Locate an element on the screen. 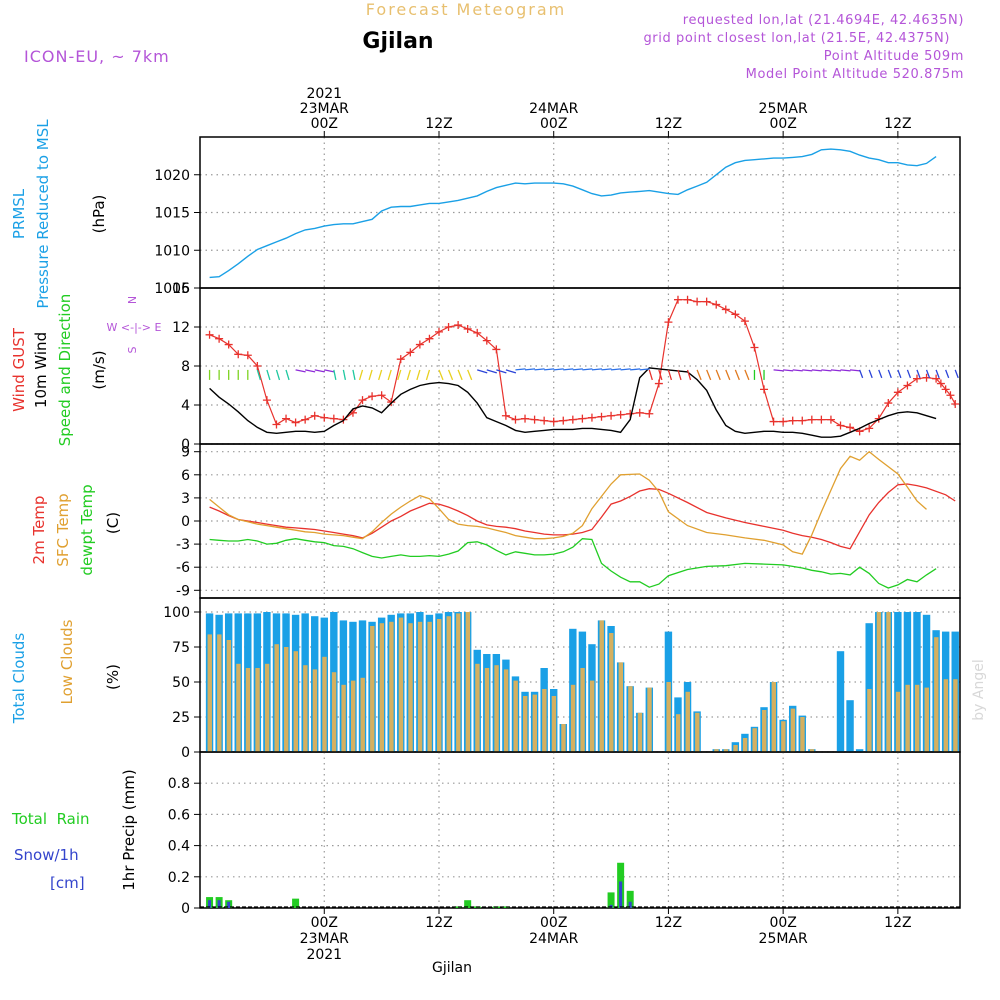  pressure-ytick-label: 1010 is located at coordinates (172, 251).